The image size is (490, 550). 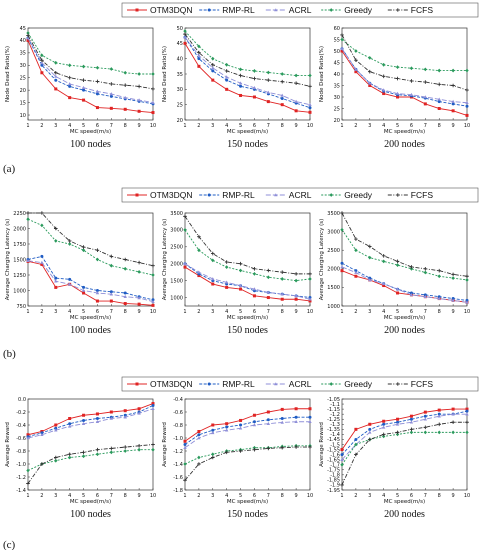 I want to click on y-tick-label: 1250, so click(x=19, y=276).